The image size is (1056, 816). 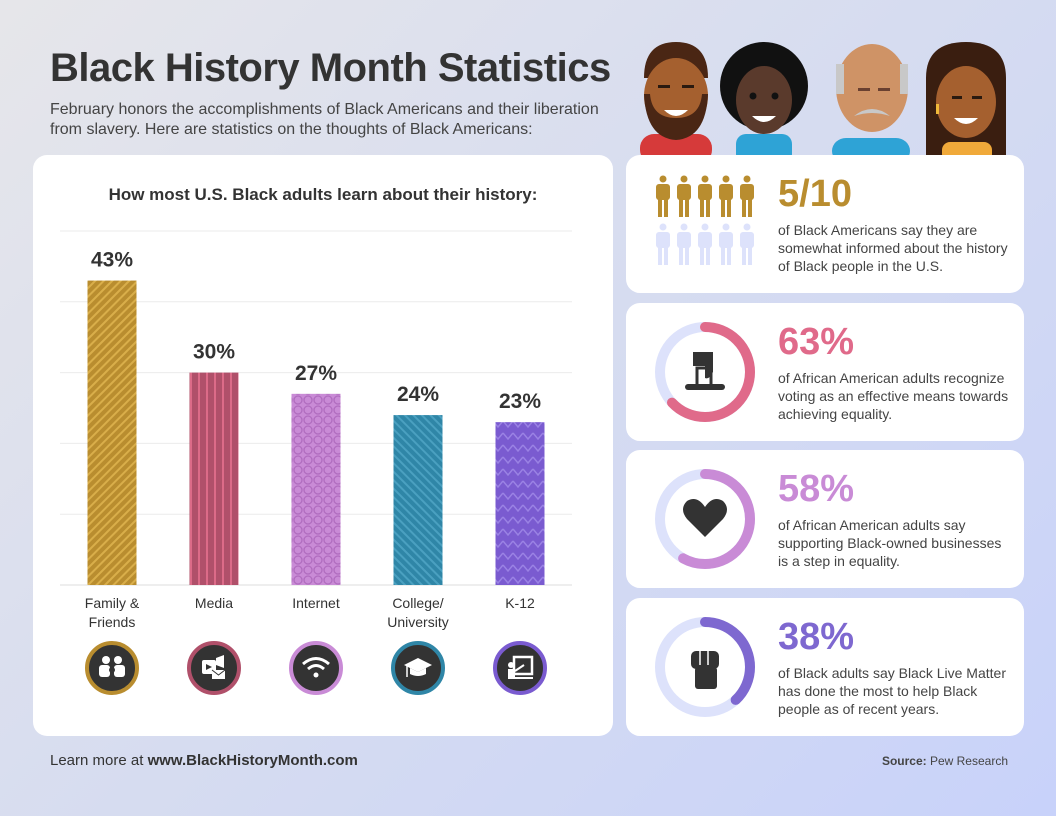 I want to click on category-label: Internet, so click(x=316, y=603).